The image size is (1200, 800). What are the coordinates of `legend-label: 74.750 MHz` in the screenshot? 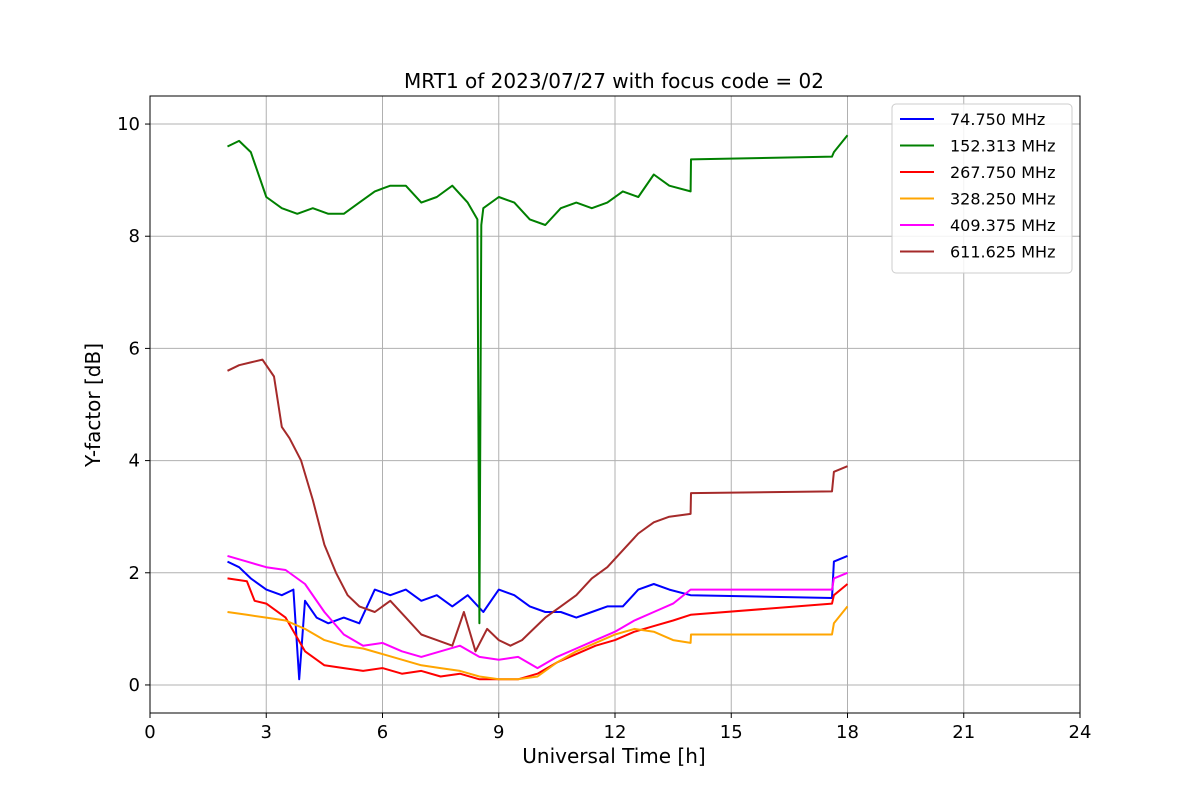 It's located at (997, 119).